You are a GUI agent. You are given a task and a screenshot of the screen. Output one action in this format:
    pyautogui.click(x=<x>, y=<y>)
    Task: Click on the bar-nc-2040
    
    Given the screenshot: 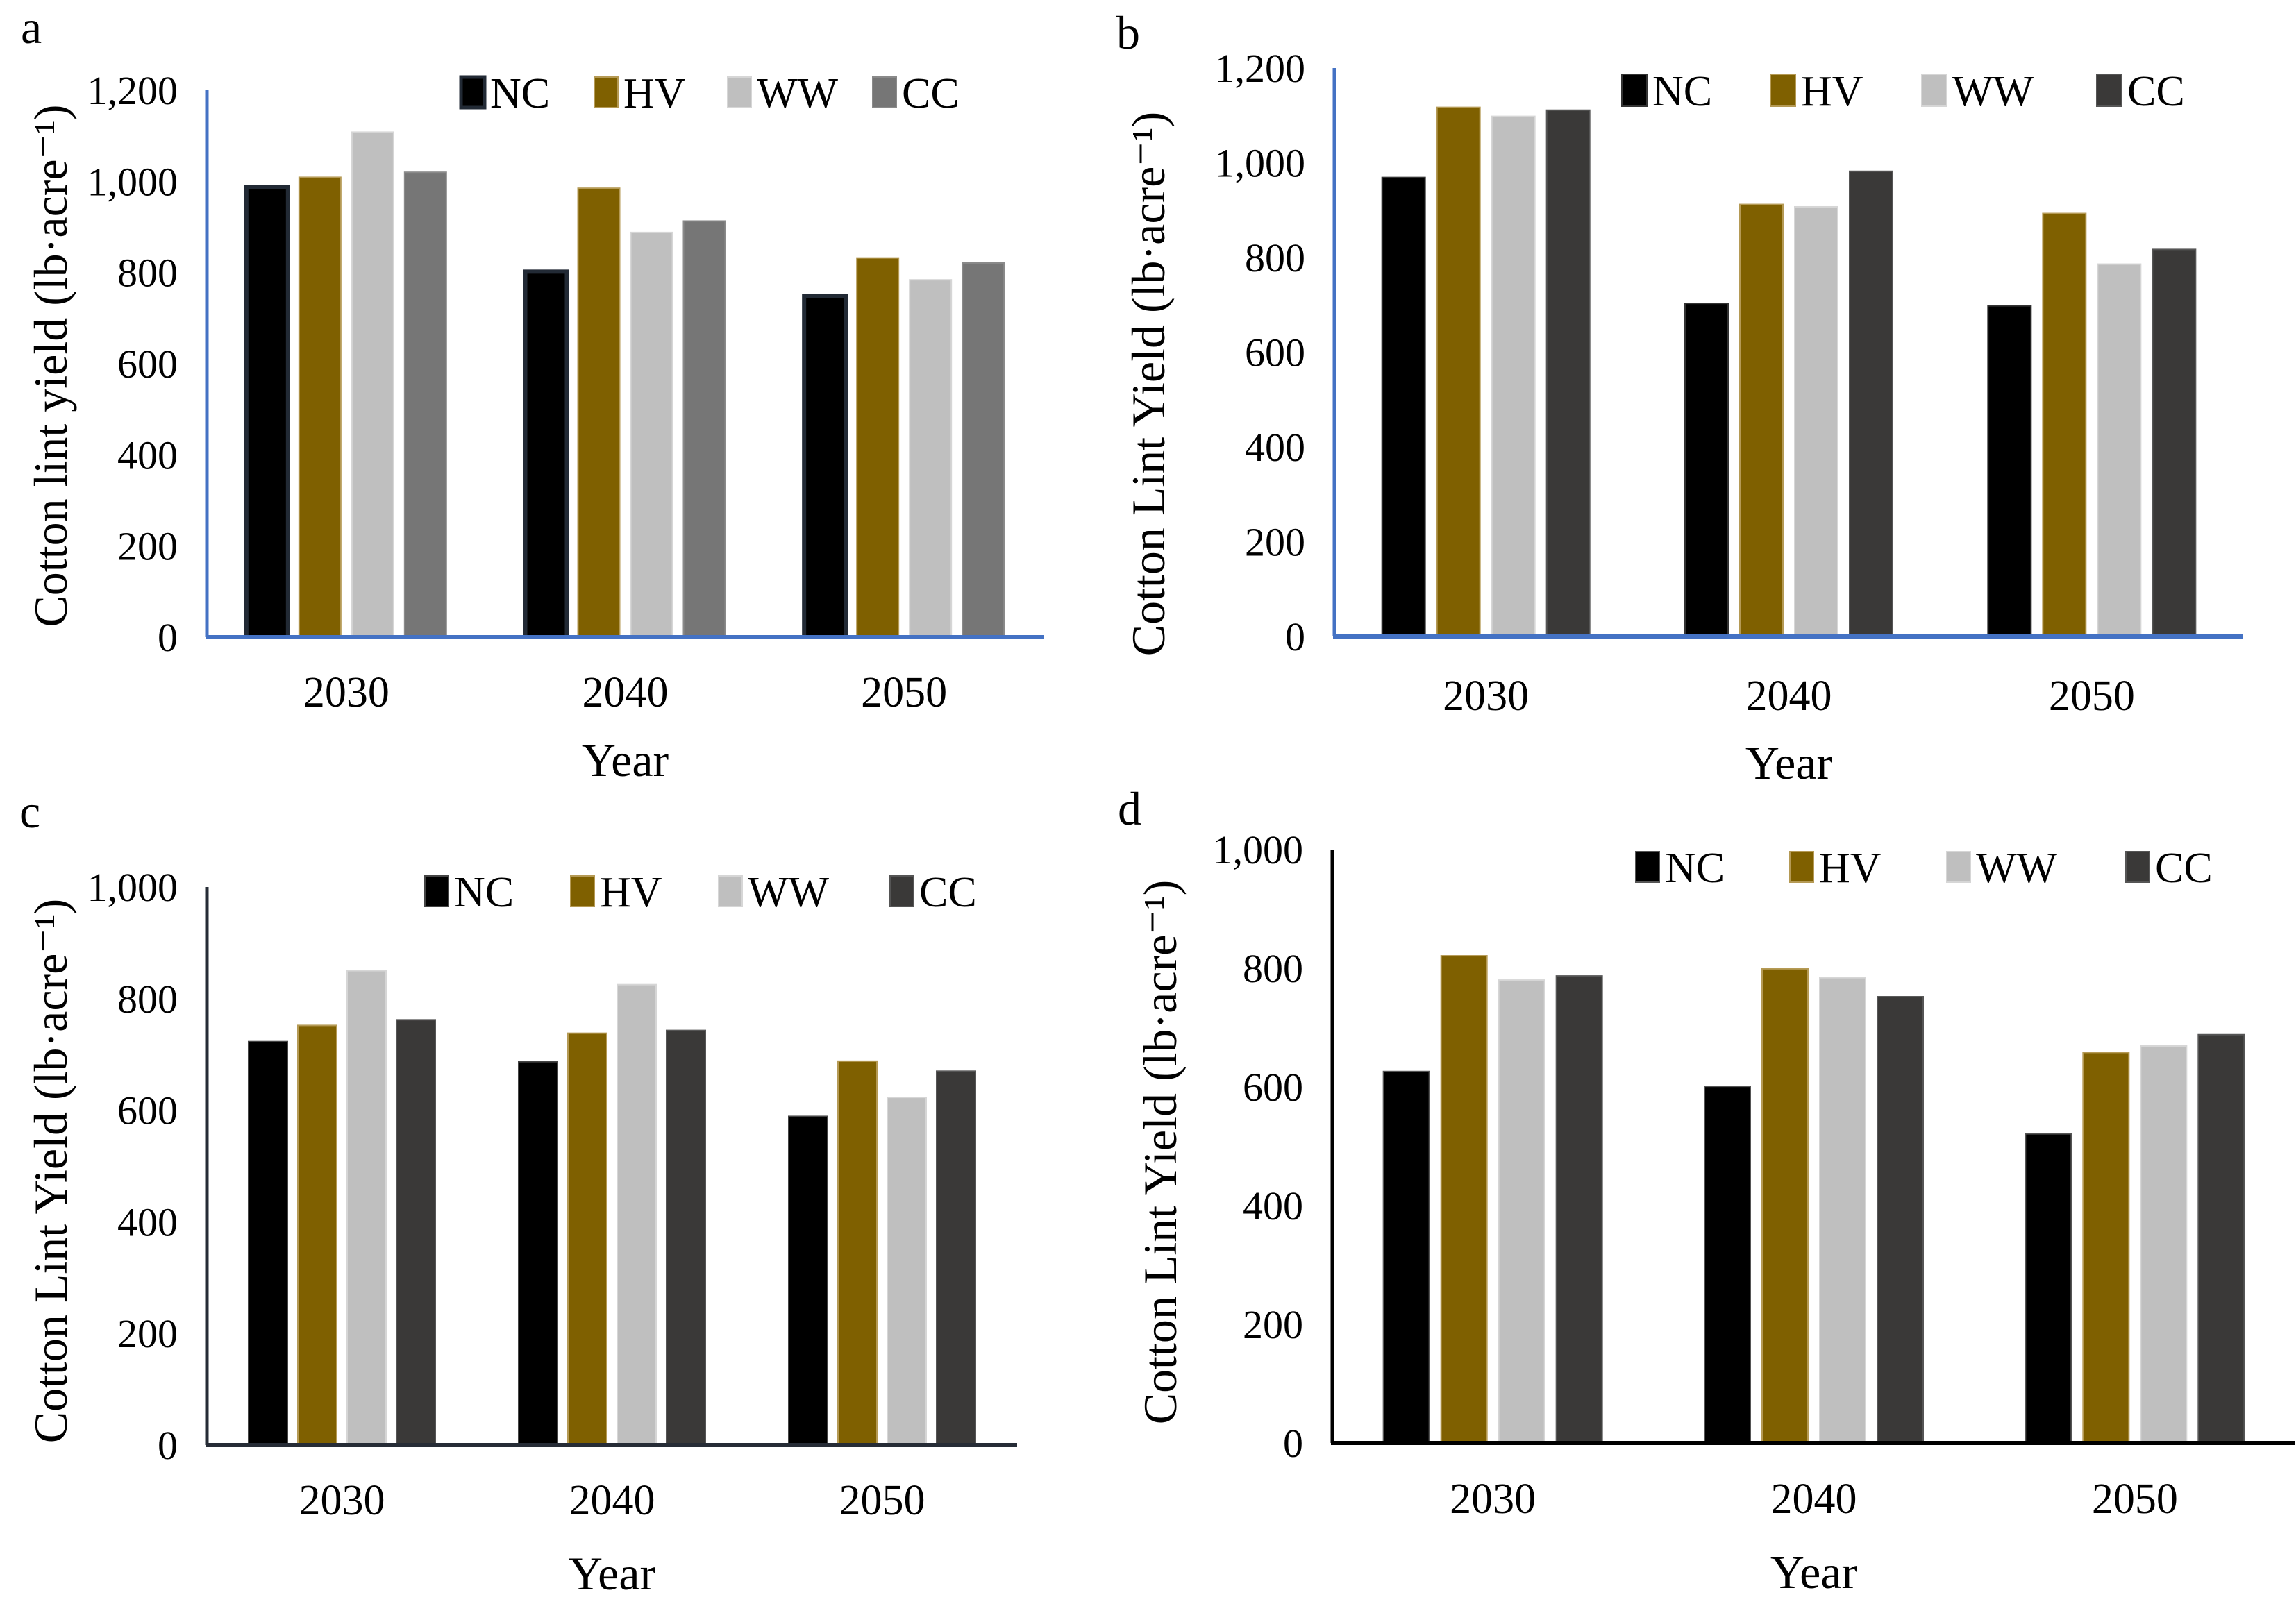 What is the action you would take?
    pyautogui.click(x=1706, y=470)
    